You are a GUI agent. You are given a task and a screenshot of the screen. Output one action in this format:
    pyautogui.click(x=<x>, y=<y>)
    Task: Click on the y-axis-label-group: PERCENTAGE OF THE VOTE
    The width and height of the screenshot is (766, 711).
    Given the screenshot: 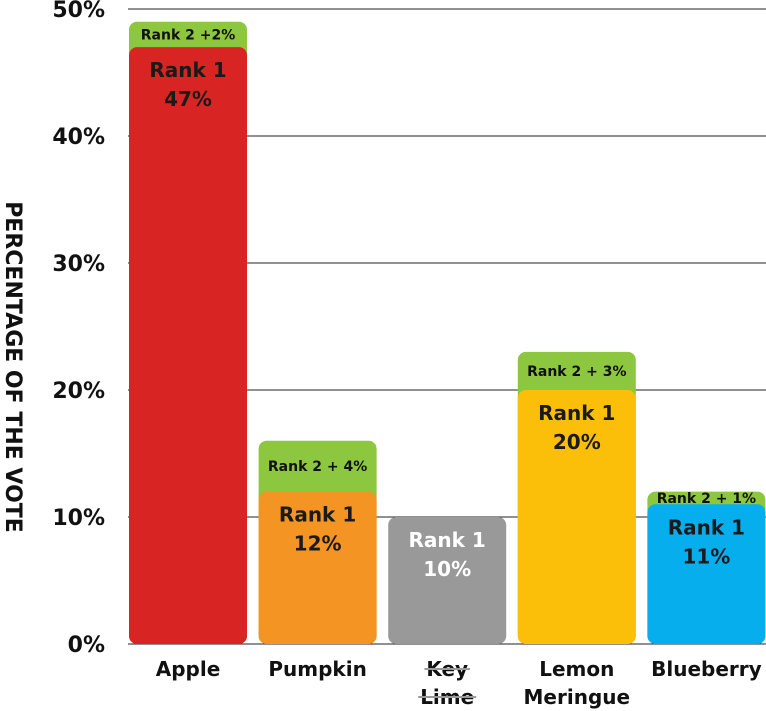 What is the action you would take?
    pyautogui.click(x=12, y=367)
    